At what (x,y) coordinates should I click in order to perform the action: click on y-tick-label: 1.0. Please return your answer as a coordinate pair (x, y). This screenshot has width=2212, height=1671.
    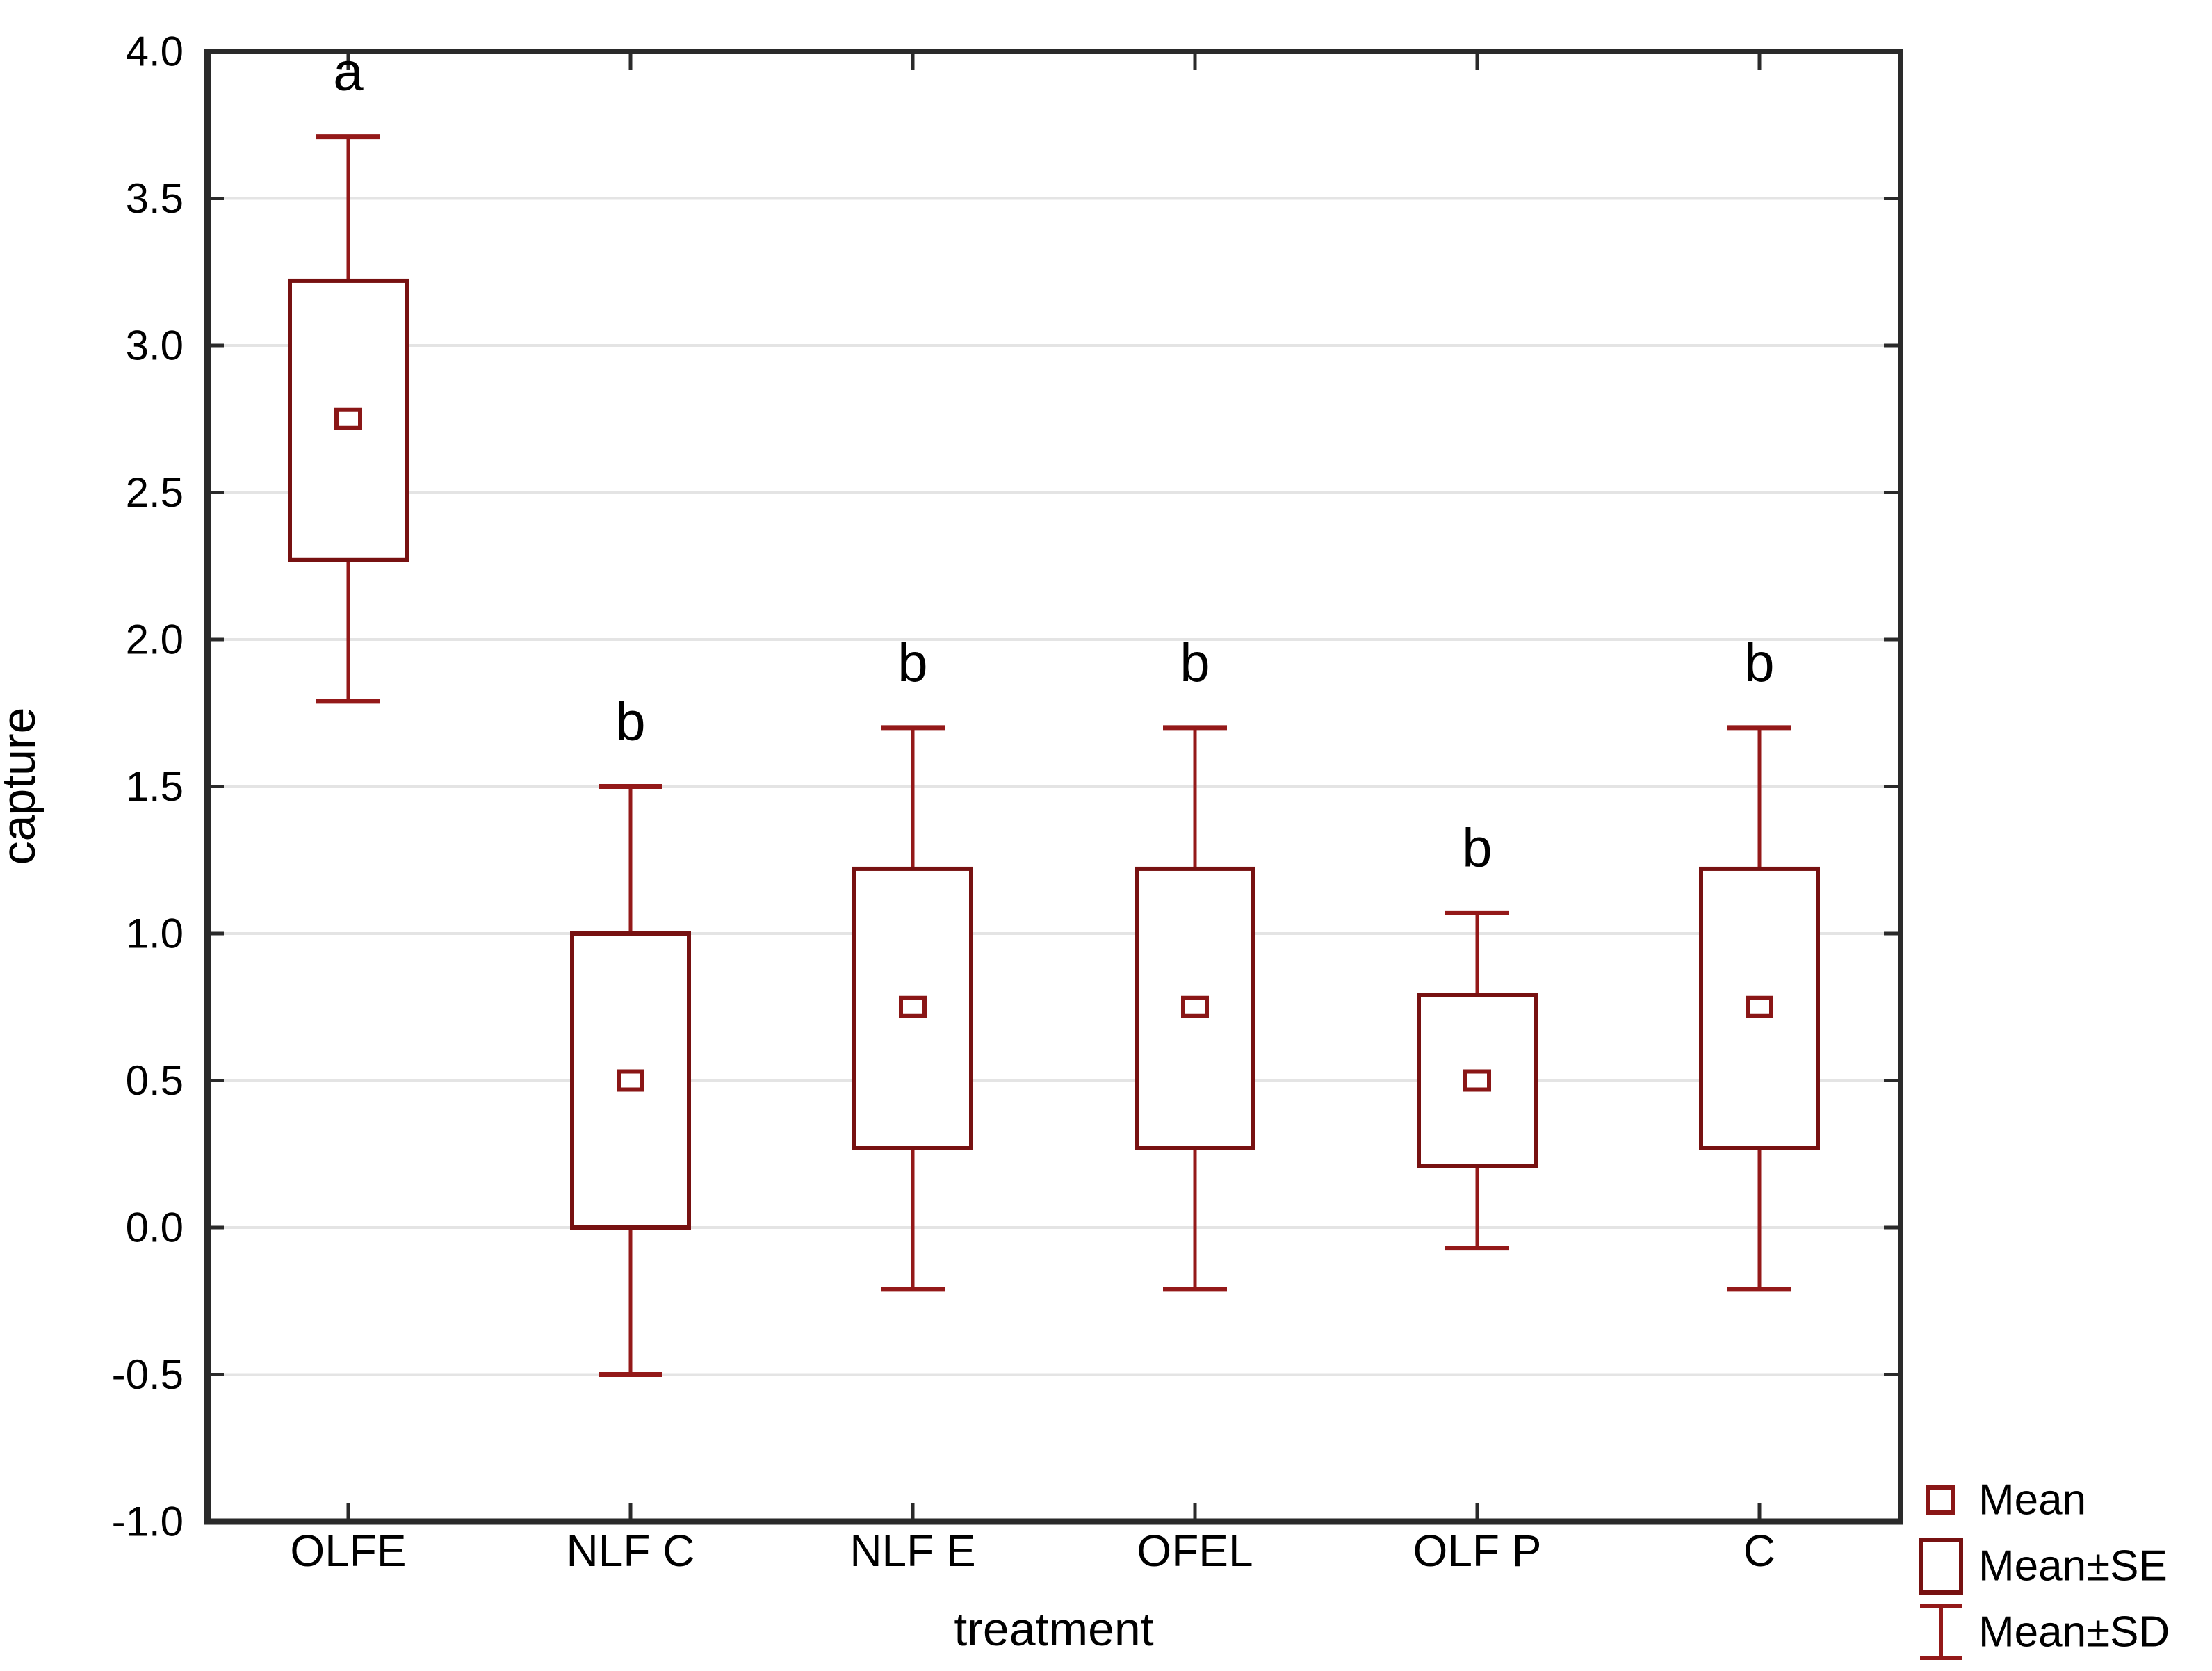
    Looking at the image, I should click on (155, 934).